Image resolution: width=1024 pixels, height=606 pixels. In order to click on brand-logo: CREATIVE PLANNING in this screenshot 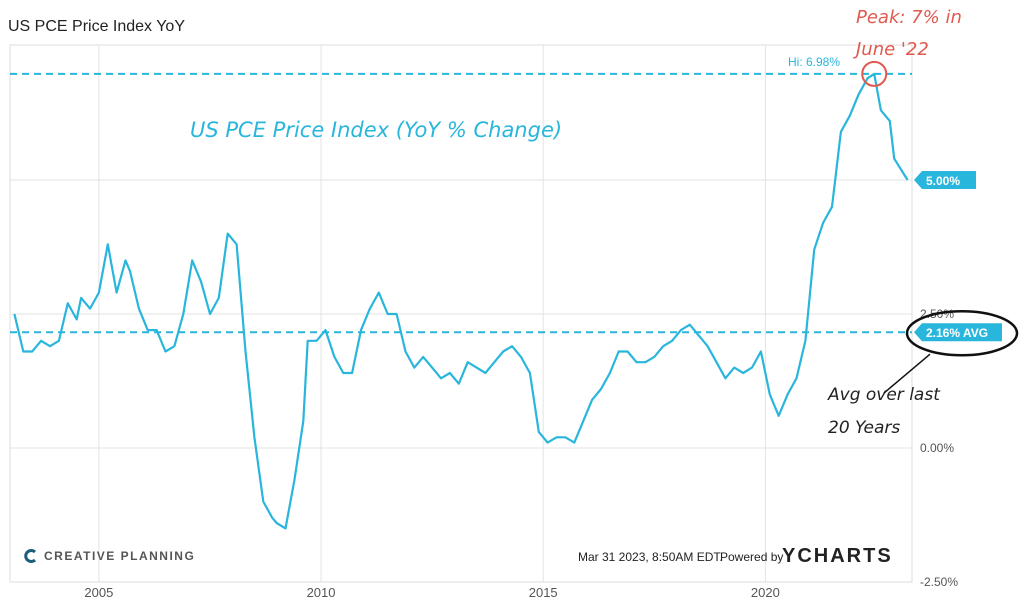, I will do `click(109, 556)`.